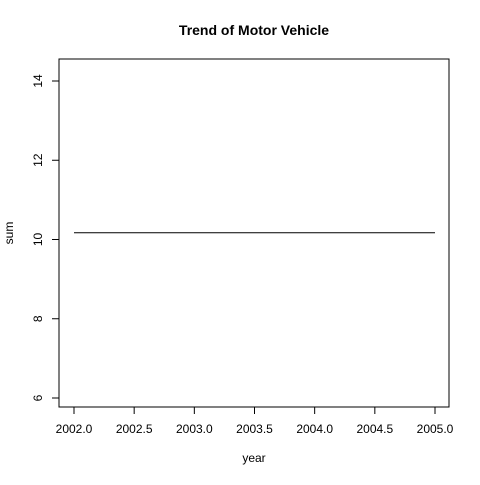 The width and height of the screenshot is (480, 485). I want to click on y-axis: 6 8 10 12 14, so click(45, 237).